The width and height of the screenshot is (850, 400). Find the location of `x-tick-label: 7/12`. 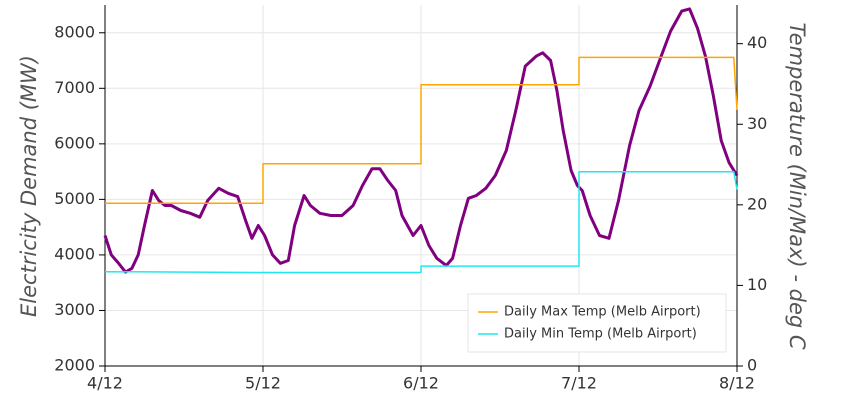

x-tick-label: 7/12 is located at coordinates (579, 383).